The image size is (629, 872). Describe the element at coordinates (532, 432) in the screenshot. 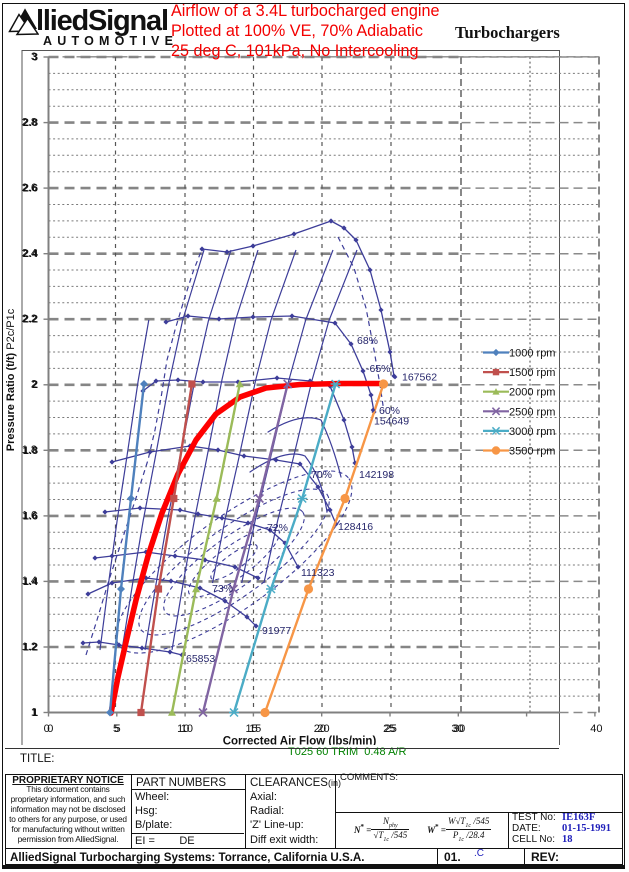

I see `svg-text: 3000 rpm` at that location.